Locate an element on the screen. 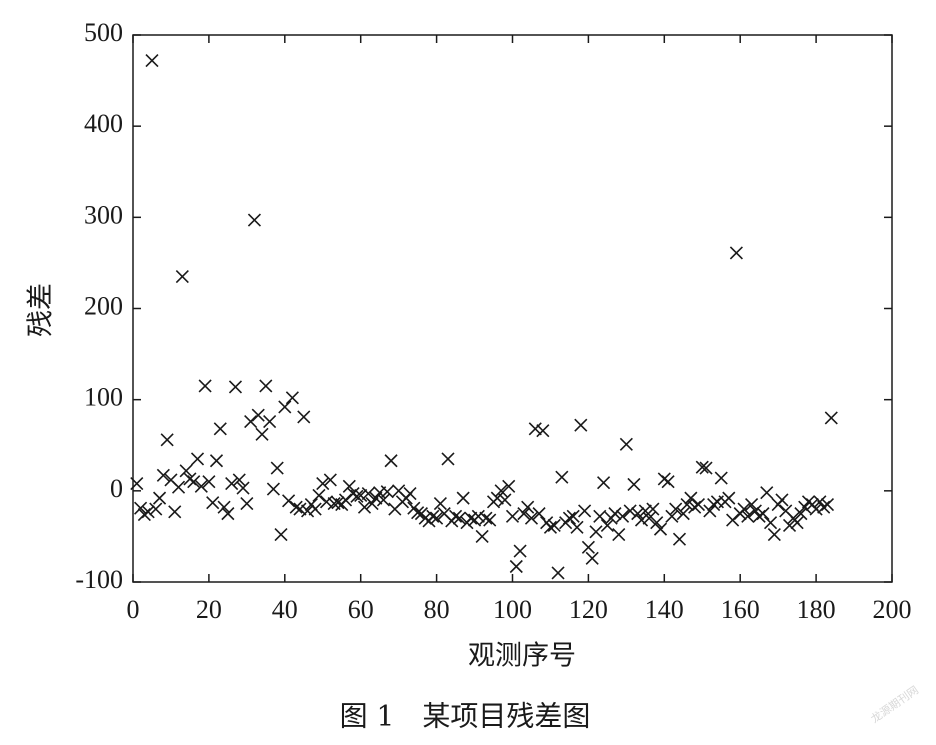  x-tick-label: 0 is located at coordinates (133, 609).